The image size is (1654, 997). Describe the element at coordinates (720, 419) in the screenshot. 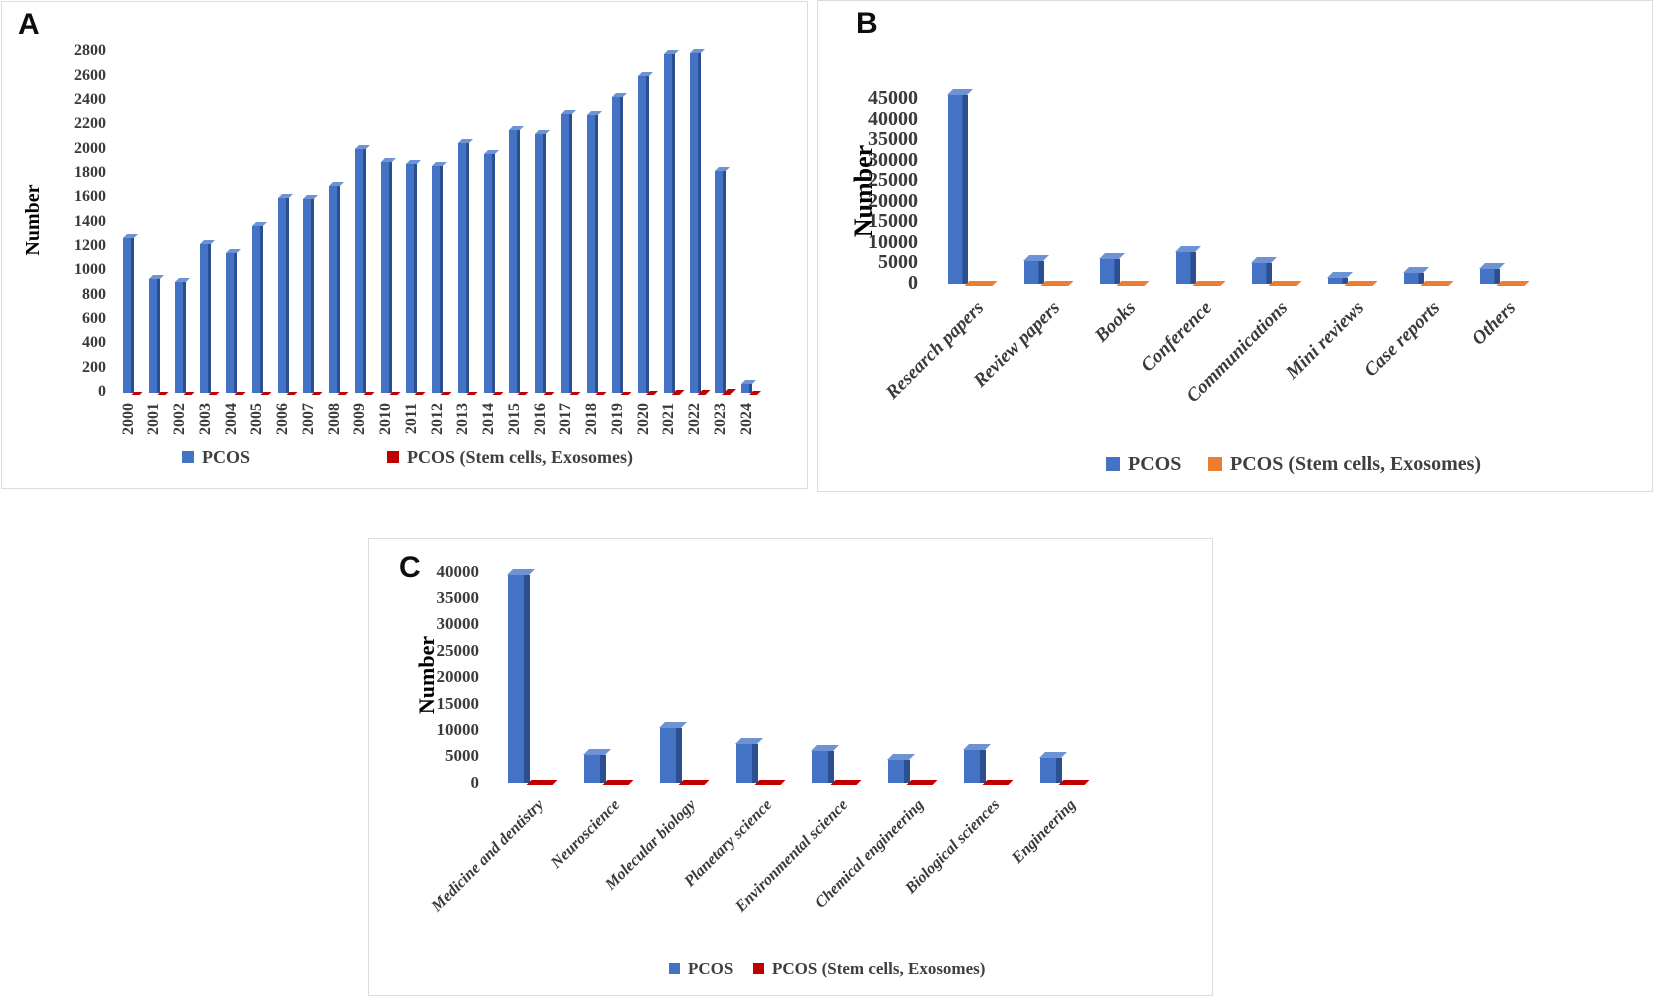

I see `x-category-label: 2023` at that location.